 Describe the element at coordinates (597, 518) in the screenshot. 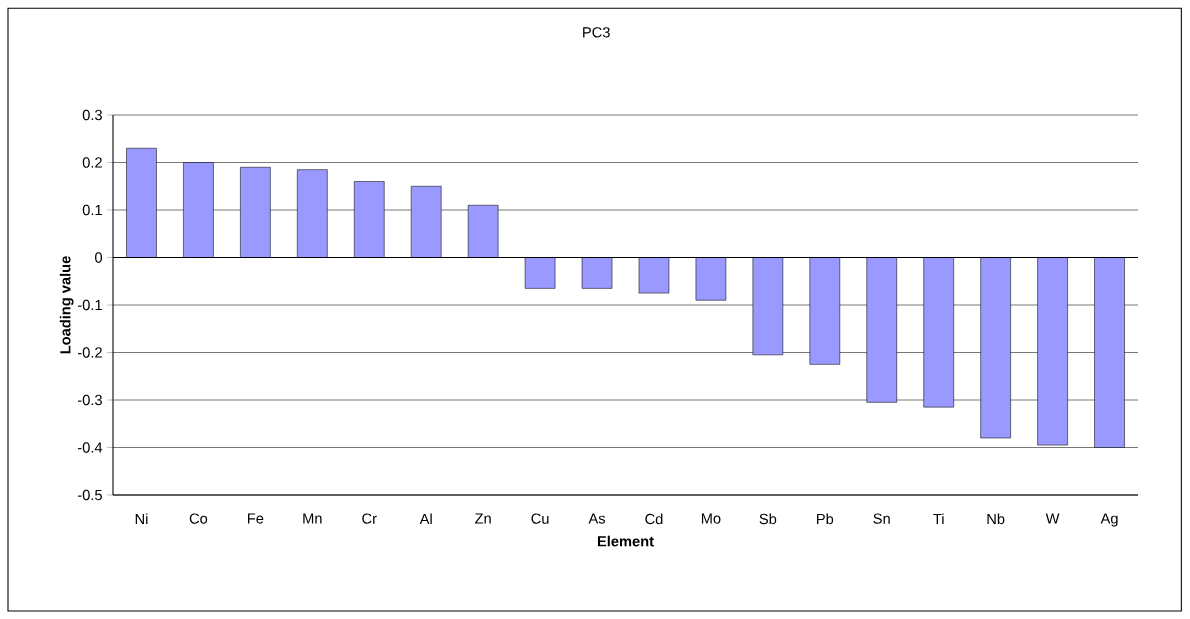

I see `x-tick-label: As` at that location.